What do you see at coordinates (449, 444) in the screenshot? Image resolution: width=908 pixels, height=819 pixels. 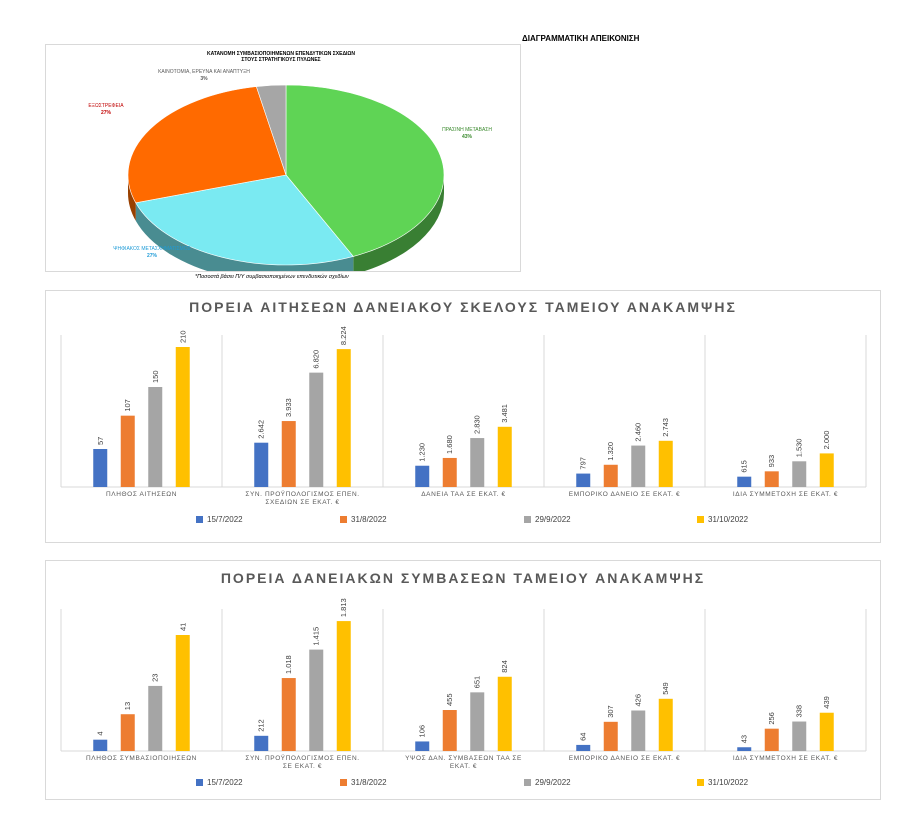 I see `bar-value-label: 1.680` at bounding box center [449, 444].